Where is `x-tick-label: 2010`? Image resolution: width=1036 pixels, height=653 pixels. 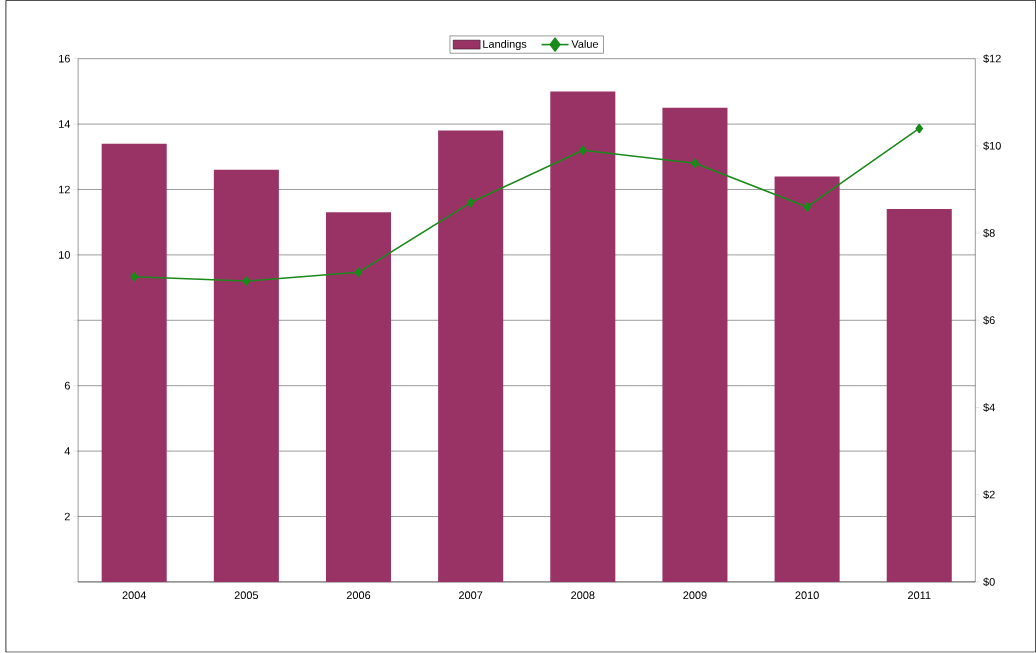 x-tick-label: 2010 is located at coordinates (807, 595).